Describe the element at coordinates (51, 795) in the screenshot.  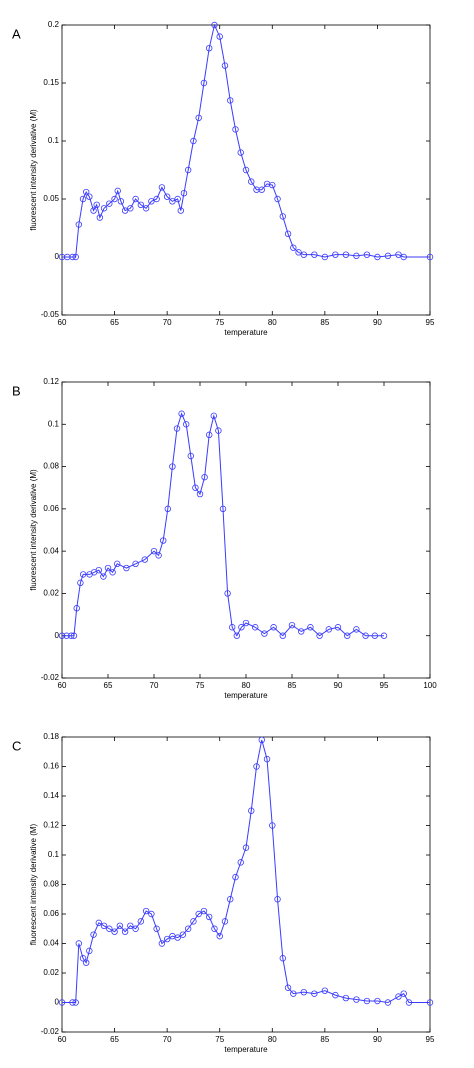
I see `y-tick-label: 0.14` at that location.